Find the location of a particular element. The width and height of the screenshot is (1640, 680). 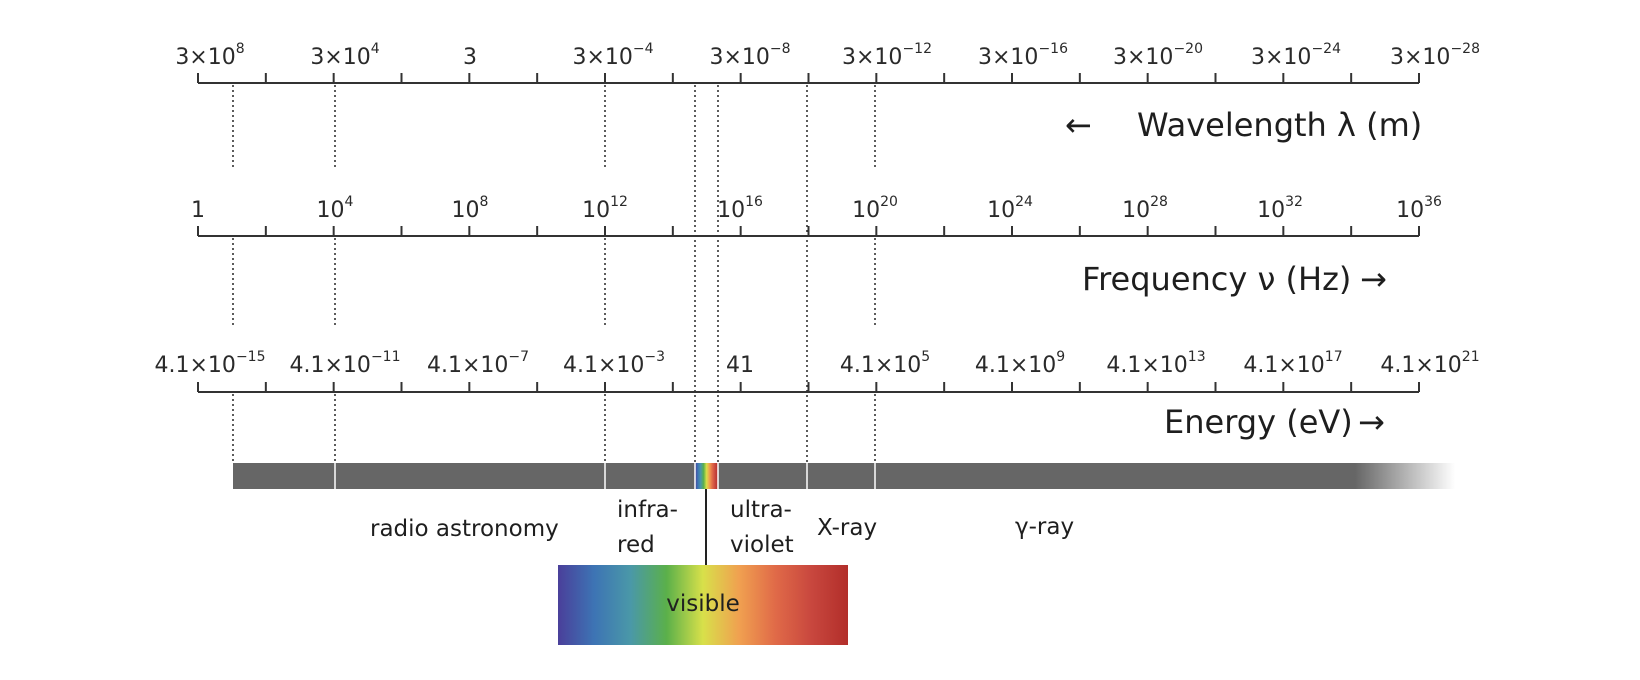

wavelength-tick-label: 3×10⁻⁴ is located at coordinates (612, 55).